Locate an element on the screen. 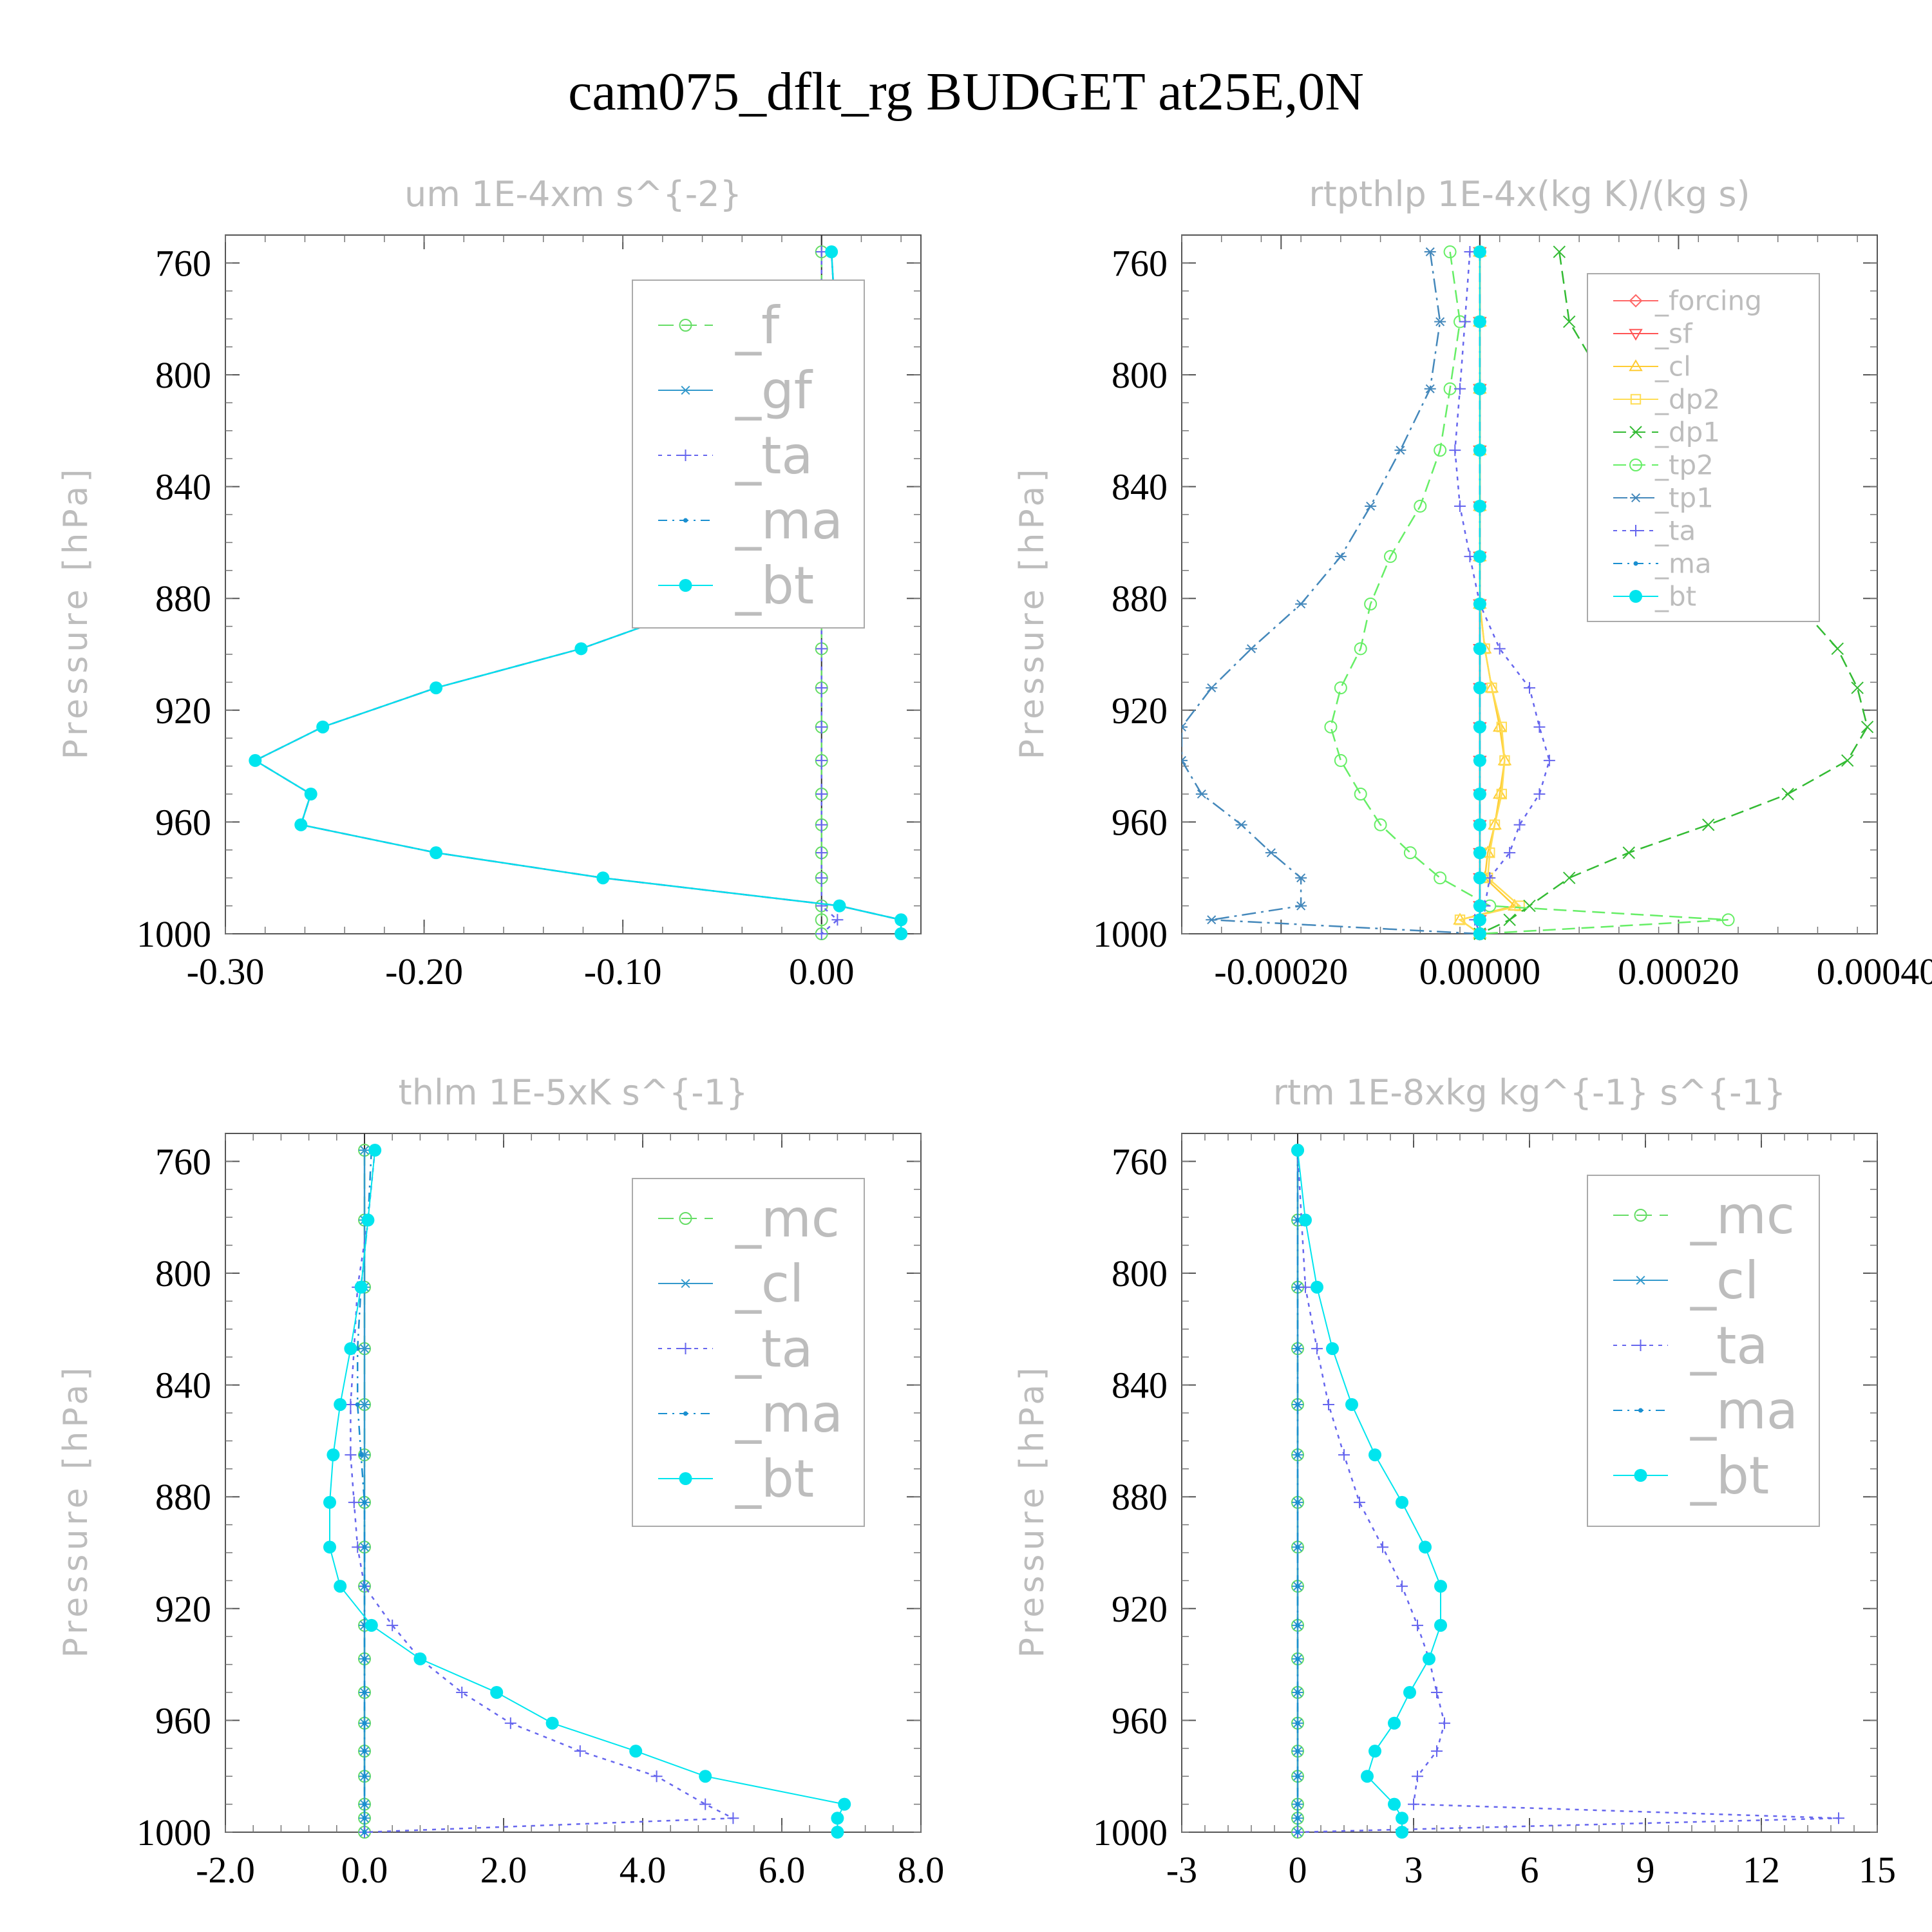  x-tick-label: 3 is located at coordinates (1414, 1870).